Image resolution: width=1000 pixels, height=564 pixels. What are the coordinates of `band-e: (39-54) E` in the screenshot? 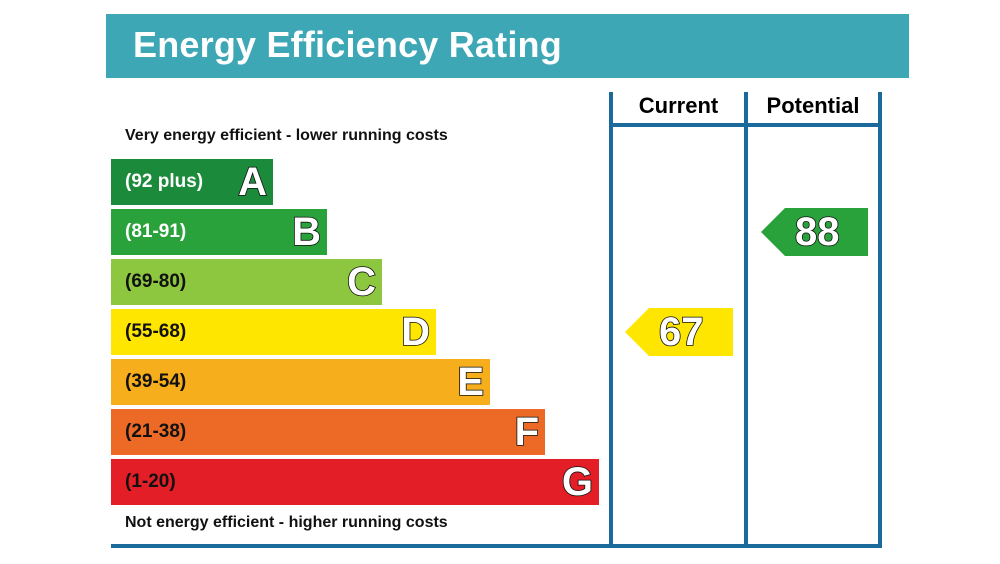 It's located at (300, 382).